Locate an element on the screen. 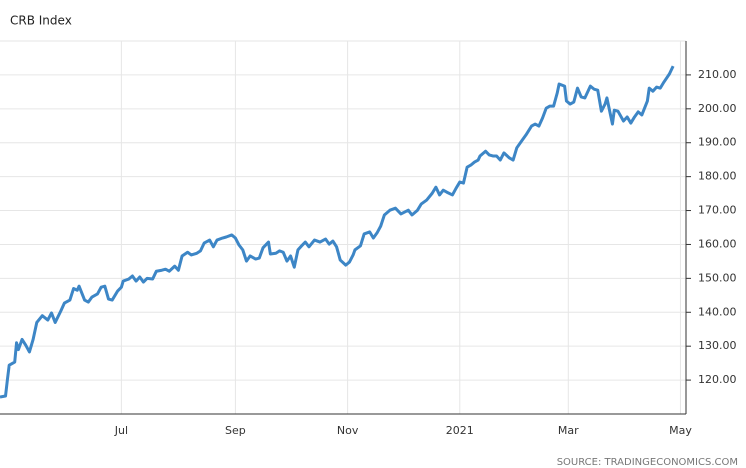 This screenshot has width=746, height=468. y-tick-label: 140.00 is located at coordinates (717, 311).